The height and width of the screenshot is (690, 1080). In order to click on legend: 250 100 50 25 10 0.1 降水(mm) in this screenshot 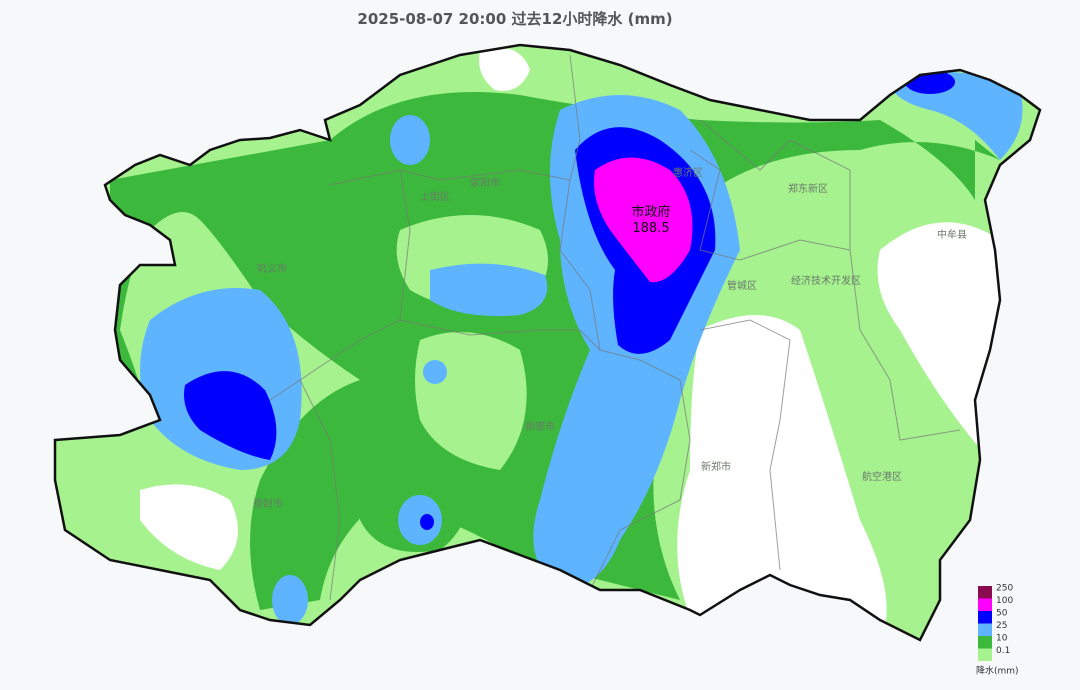, I will do `click(997, 630)`.